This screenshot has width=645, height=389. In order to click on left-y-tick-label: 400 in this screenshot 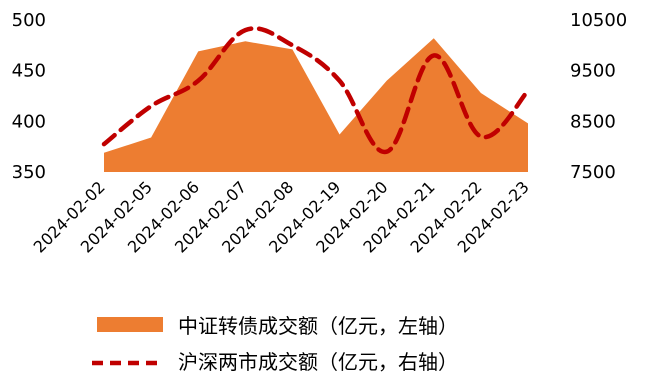, I will do `click(29, 121)`.